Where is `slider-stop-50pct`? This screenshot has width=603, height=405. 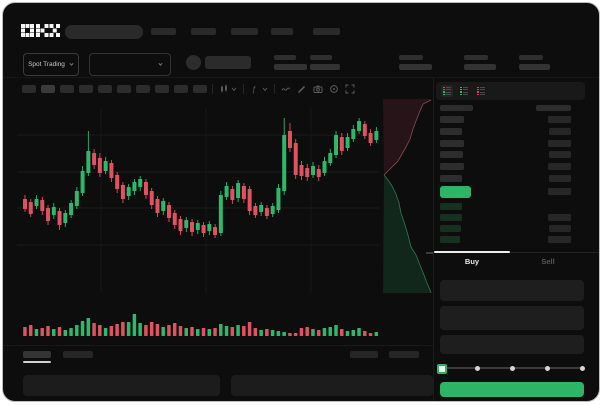 slider-stop-50pct is located at coordinates (512, 368).